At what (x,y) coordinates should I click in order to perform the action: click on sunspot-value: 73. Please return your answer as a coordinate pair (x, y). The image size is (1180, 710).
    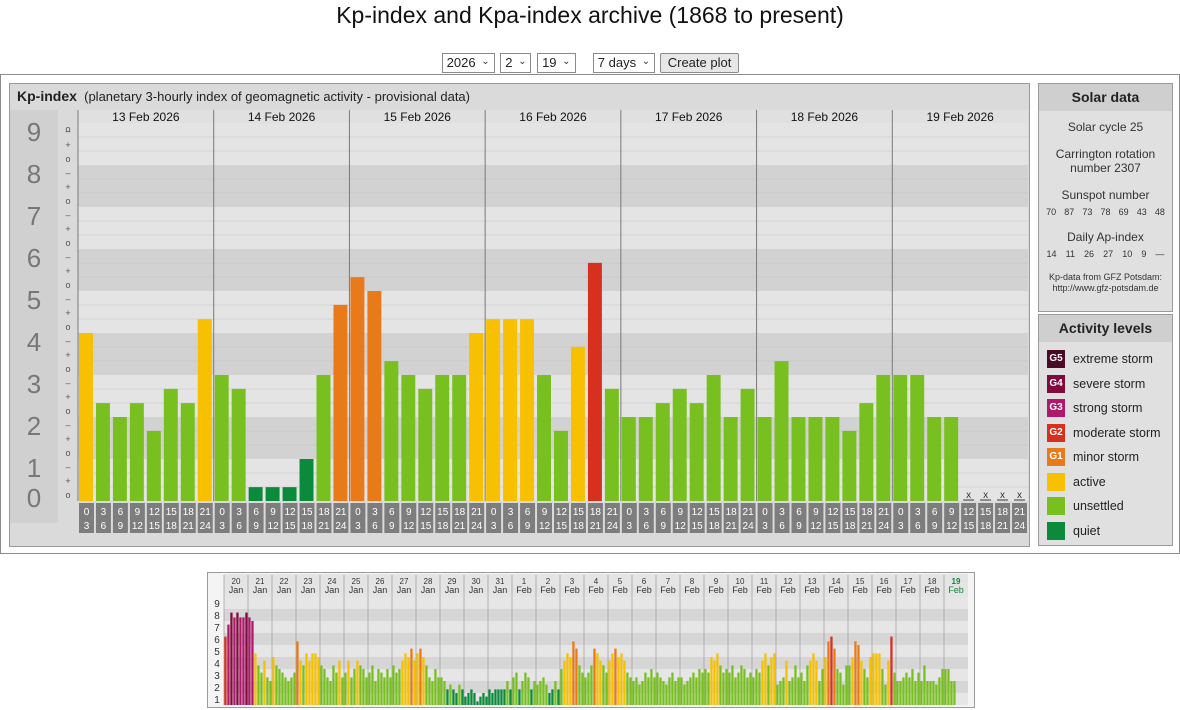
    Looking at the image, I should click on (1087, 212).